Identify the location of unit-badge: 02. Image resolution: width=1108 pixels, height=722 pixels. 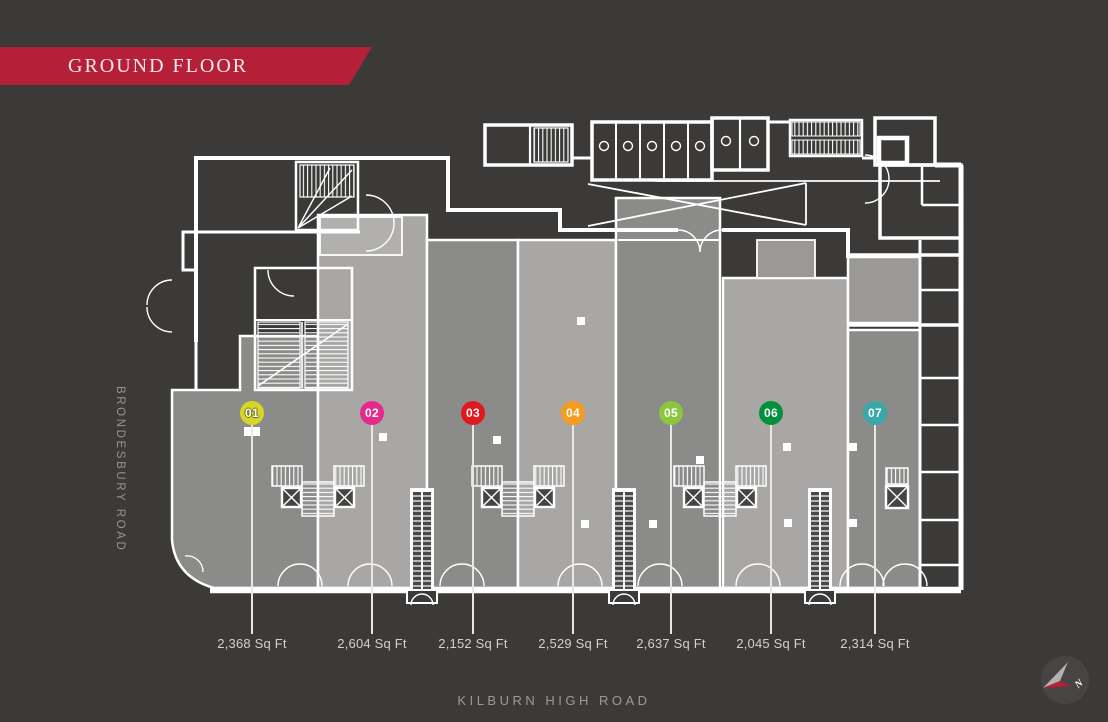
(372, 413).